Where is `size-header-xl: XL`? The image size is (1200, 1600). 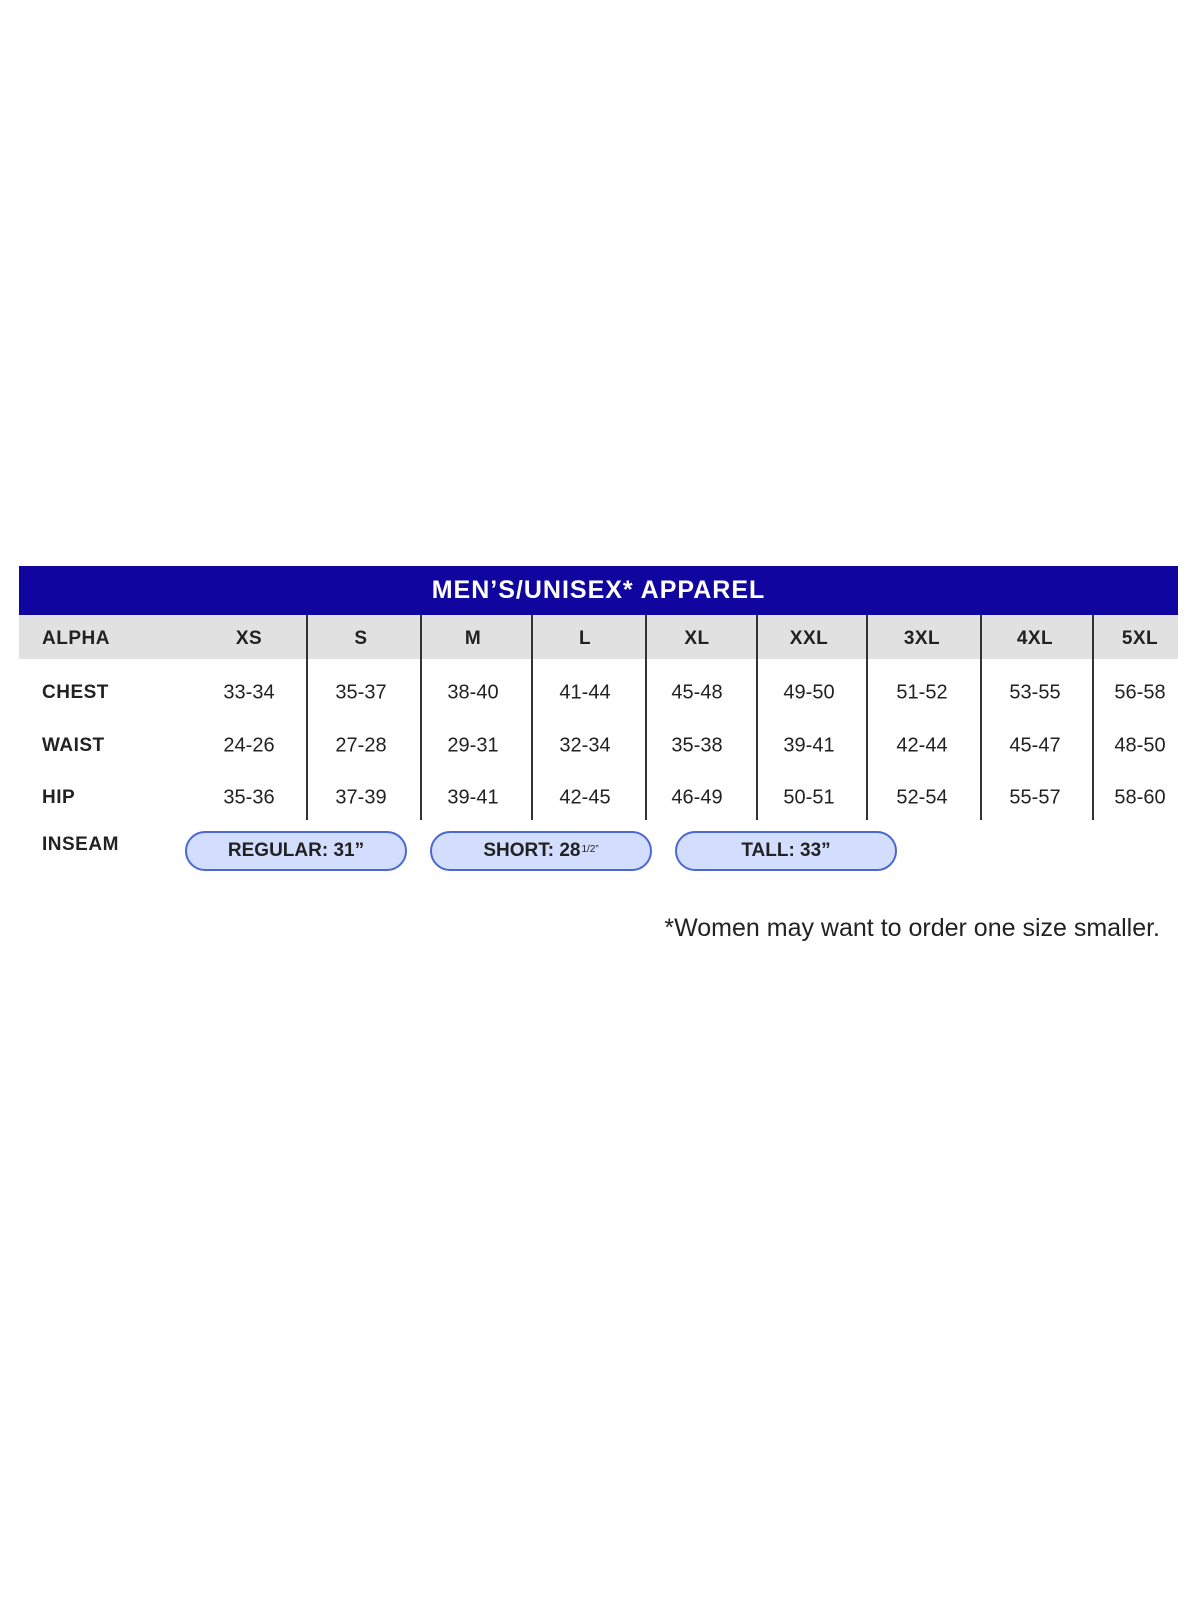
size-header-xl: XL is located at coordinates (697, 638).